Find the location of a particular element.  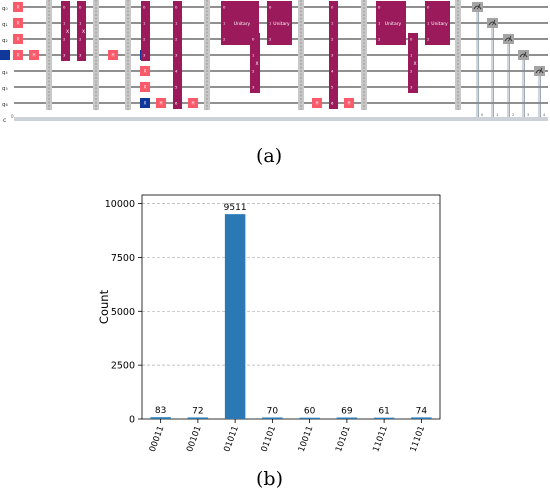

bar-value-label: 70 is located at coordinates (273, 411).